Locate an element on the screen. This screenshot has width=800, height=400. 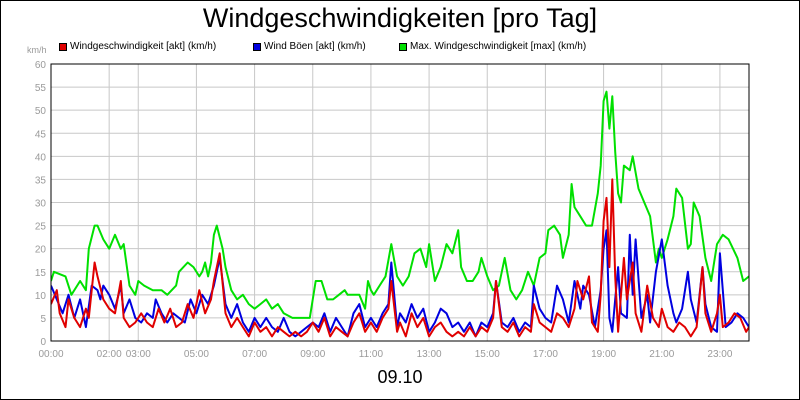
x-tick-label: 09:00 is located at coordinates (312, 354).